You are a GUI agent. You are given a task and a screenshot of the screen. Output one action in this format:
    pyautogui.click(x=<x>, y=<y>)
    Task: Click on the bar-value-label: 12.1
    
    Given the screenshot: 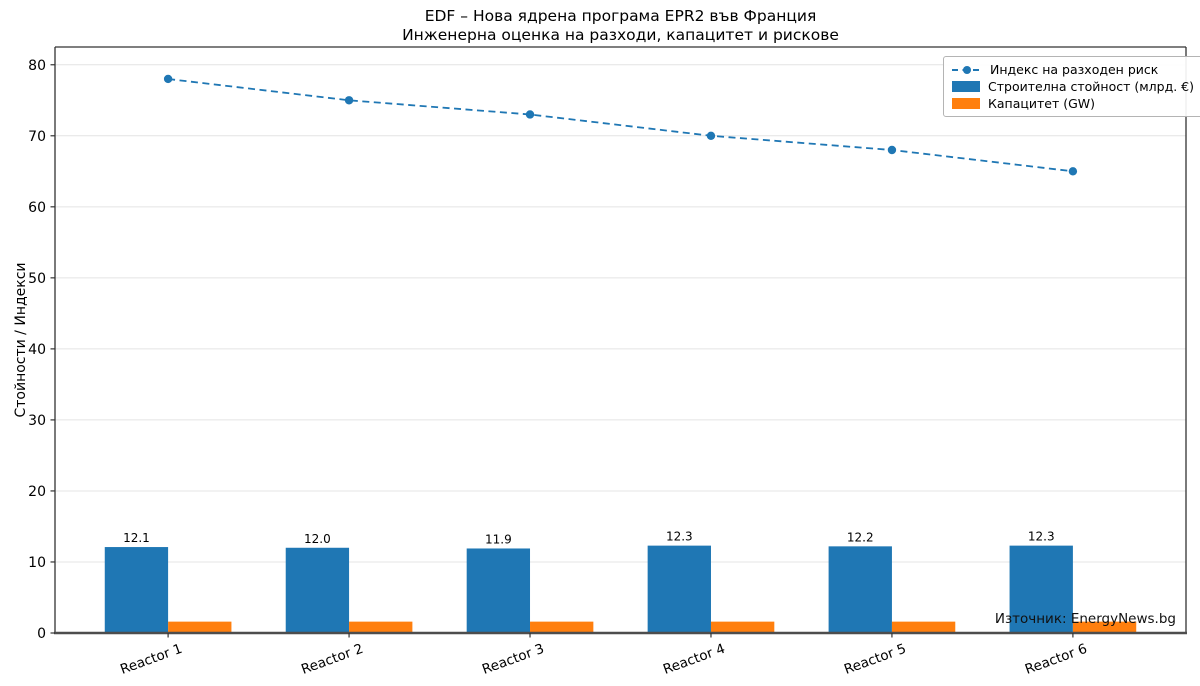 What is the action you would take?
    pyautogui.click(x=136, y=538)
    